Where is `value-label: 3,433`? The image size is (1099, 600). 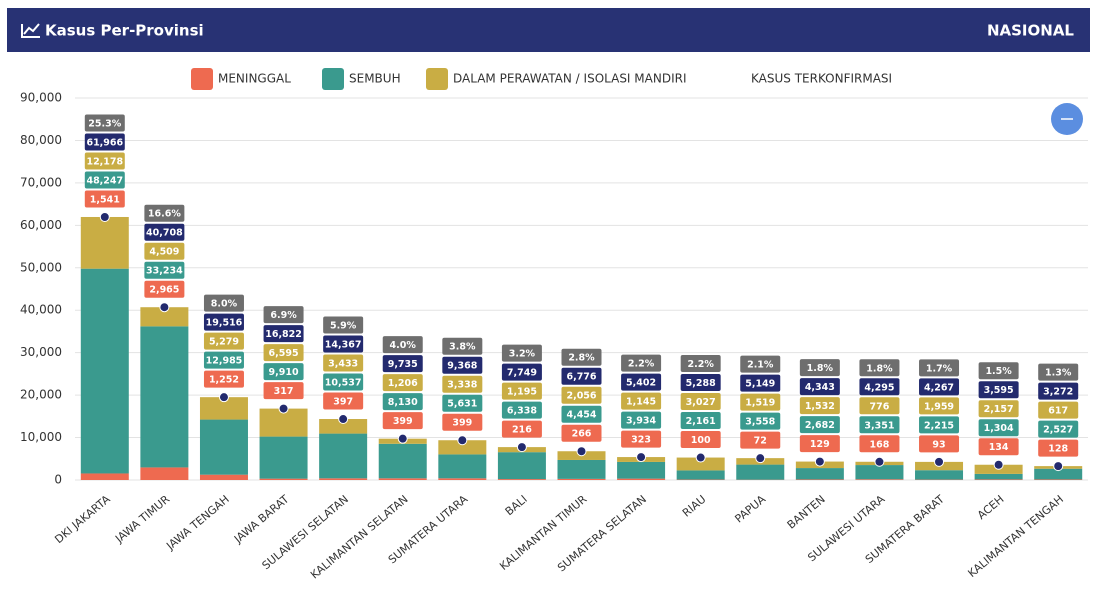
value-label: 3,433 is located at coordinates (343, 364).